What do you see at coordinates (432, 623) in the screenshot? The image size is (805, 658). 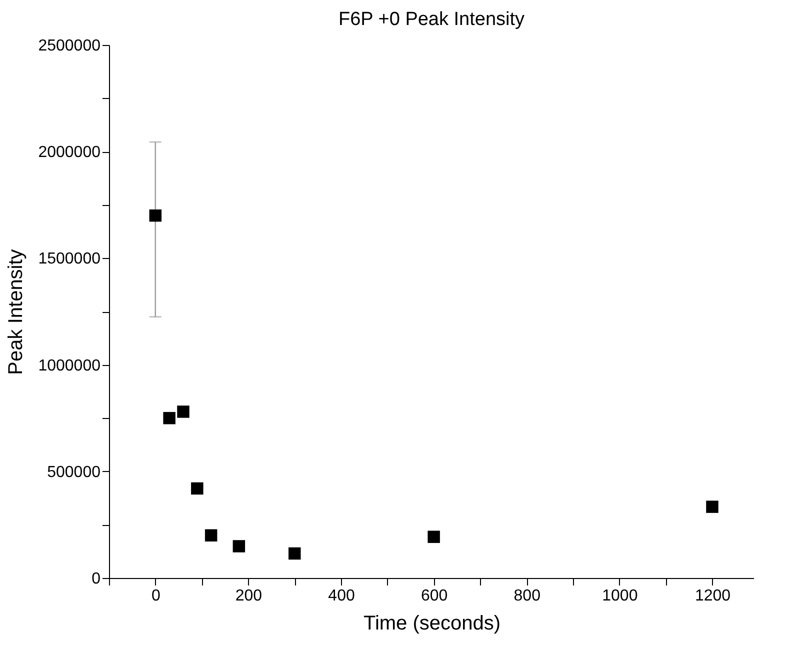 I see `x-axis-title: Time (seconds)` at bounding box center [432, 623].